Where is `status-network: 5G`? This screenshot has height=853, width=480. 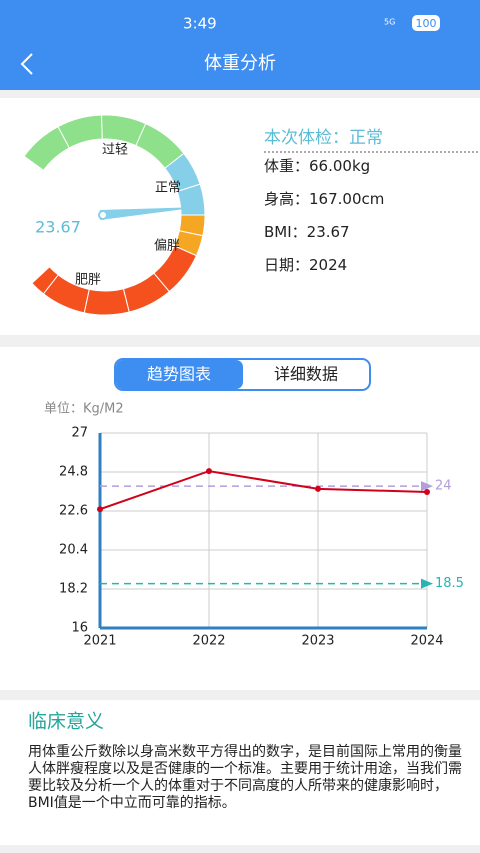 status-network: 5G is located at coordinates (389, 22).